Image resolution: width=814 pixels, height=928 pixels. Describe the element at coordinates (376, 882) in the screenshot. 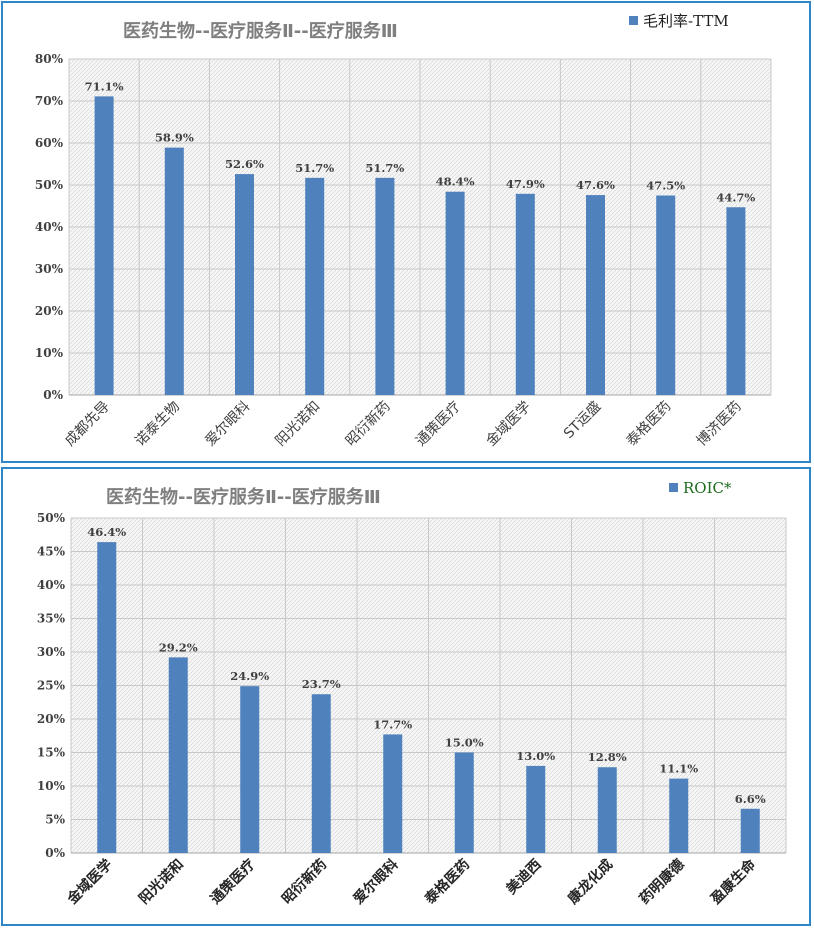

I see `chart-2-category-label: 爱尔眼科` at that location.